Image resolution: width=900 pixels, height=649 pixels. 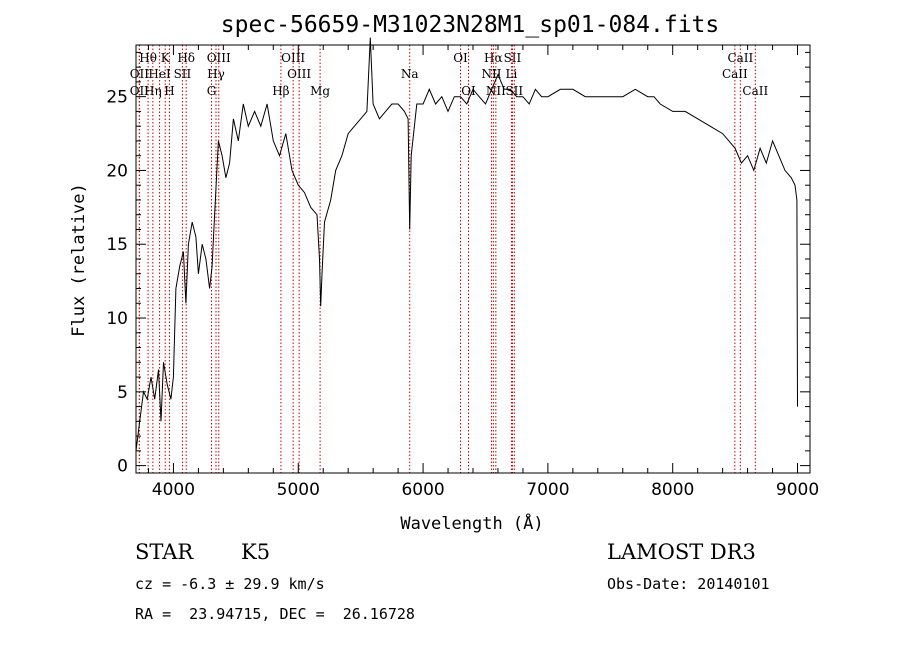 What do you see at coordinates (280, 91) in the screenshot?
I see `emission-line-label: Hβ` at bounding box center [280, 91].